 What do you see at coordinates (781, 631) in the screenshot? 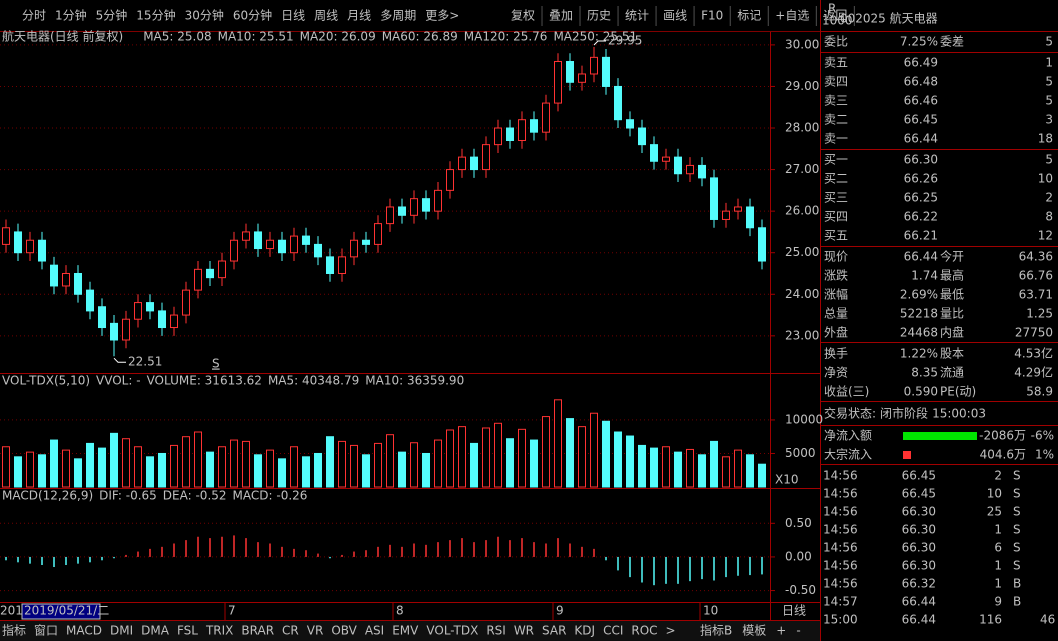
I see `indicator-tab: +` at bounding box center [781, 631].